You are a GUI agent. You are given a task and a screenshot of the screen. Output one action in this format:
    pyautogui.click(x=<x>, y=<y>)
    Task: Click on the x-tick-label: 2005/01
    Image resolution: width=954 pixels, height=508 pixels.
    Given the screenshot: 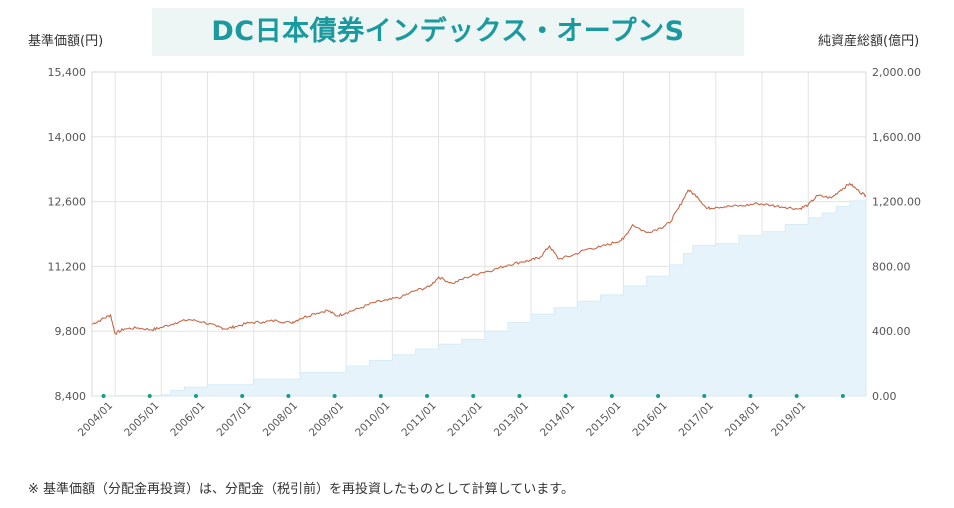 What is the action you would take?
    pyautogui.click(x=141, y=419)
    